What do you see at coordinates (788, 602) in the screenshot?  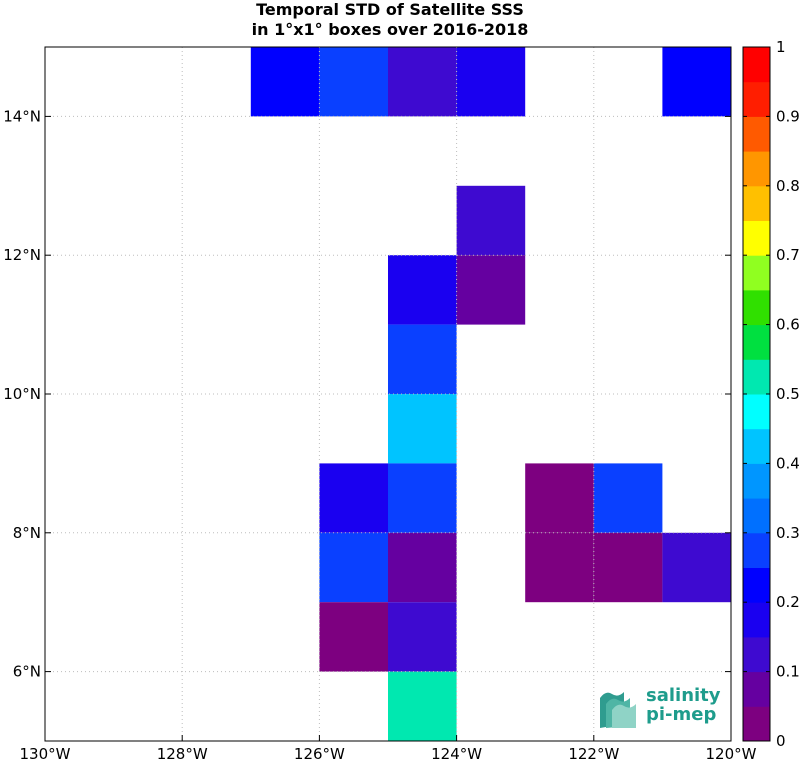 I see `colorbar-tick-label: 0.2` at bounding box center [788, 602].